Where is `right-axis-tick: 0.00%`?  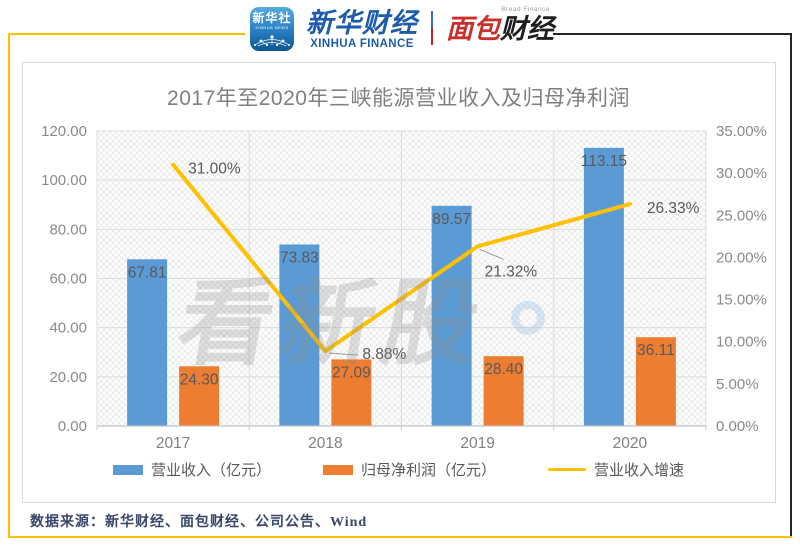 right-axis-tick: 0.00% is located at coordinates (737, 426).